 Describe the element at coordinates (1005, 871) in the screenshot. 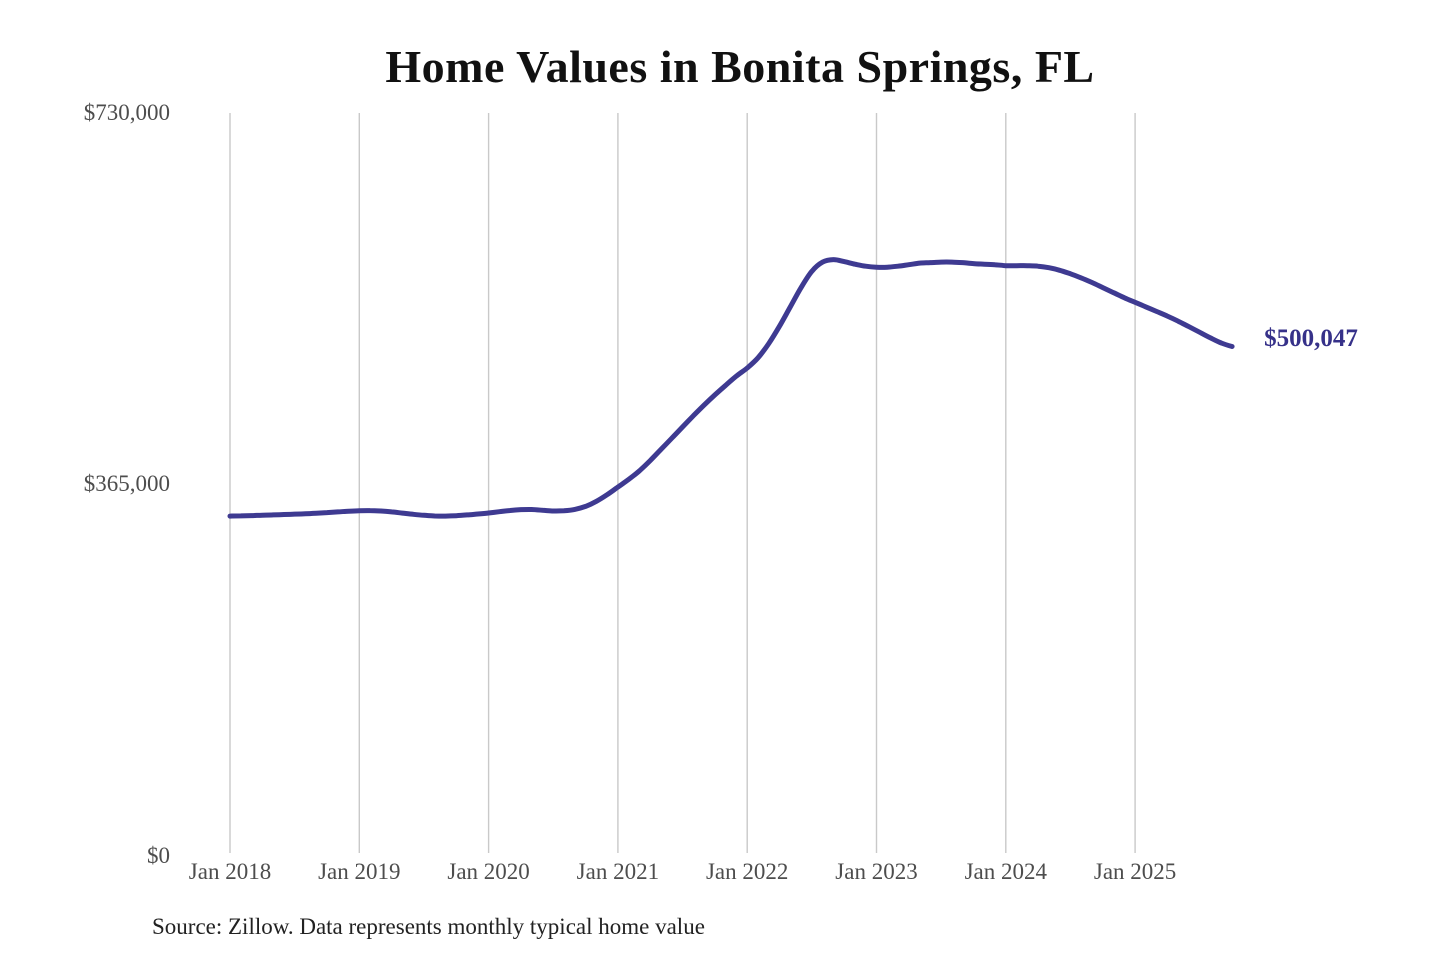

I see `x-tick-label: Jan 2024` at that location.